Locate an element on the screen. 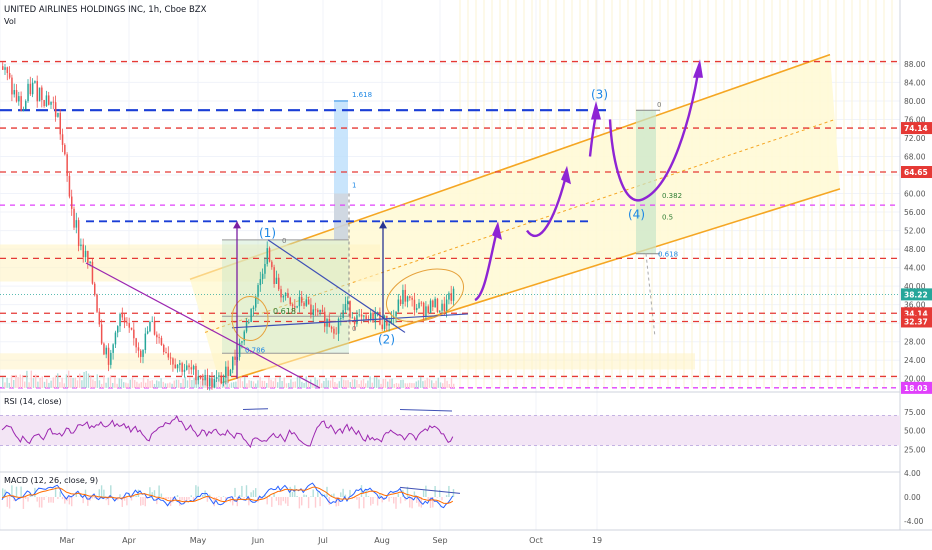 This screenshot has height=550, width=932. price-badge-label: 38.22 is located at coordinates (916, 294).